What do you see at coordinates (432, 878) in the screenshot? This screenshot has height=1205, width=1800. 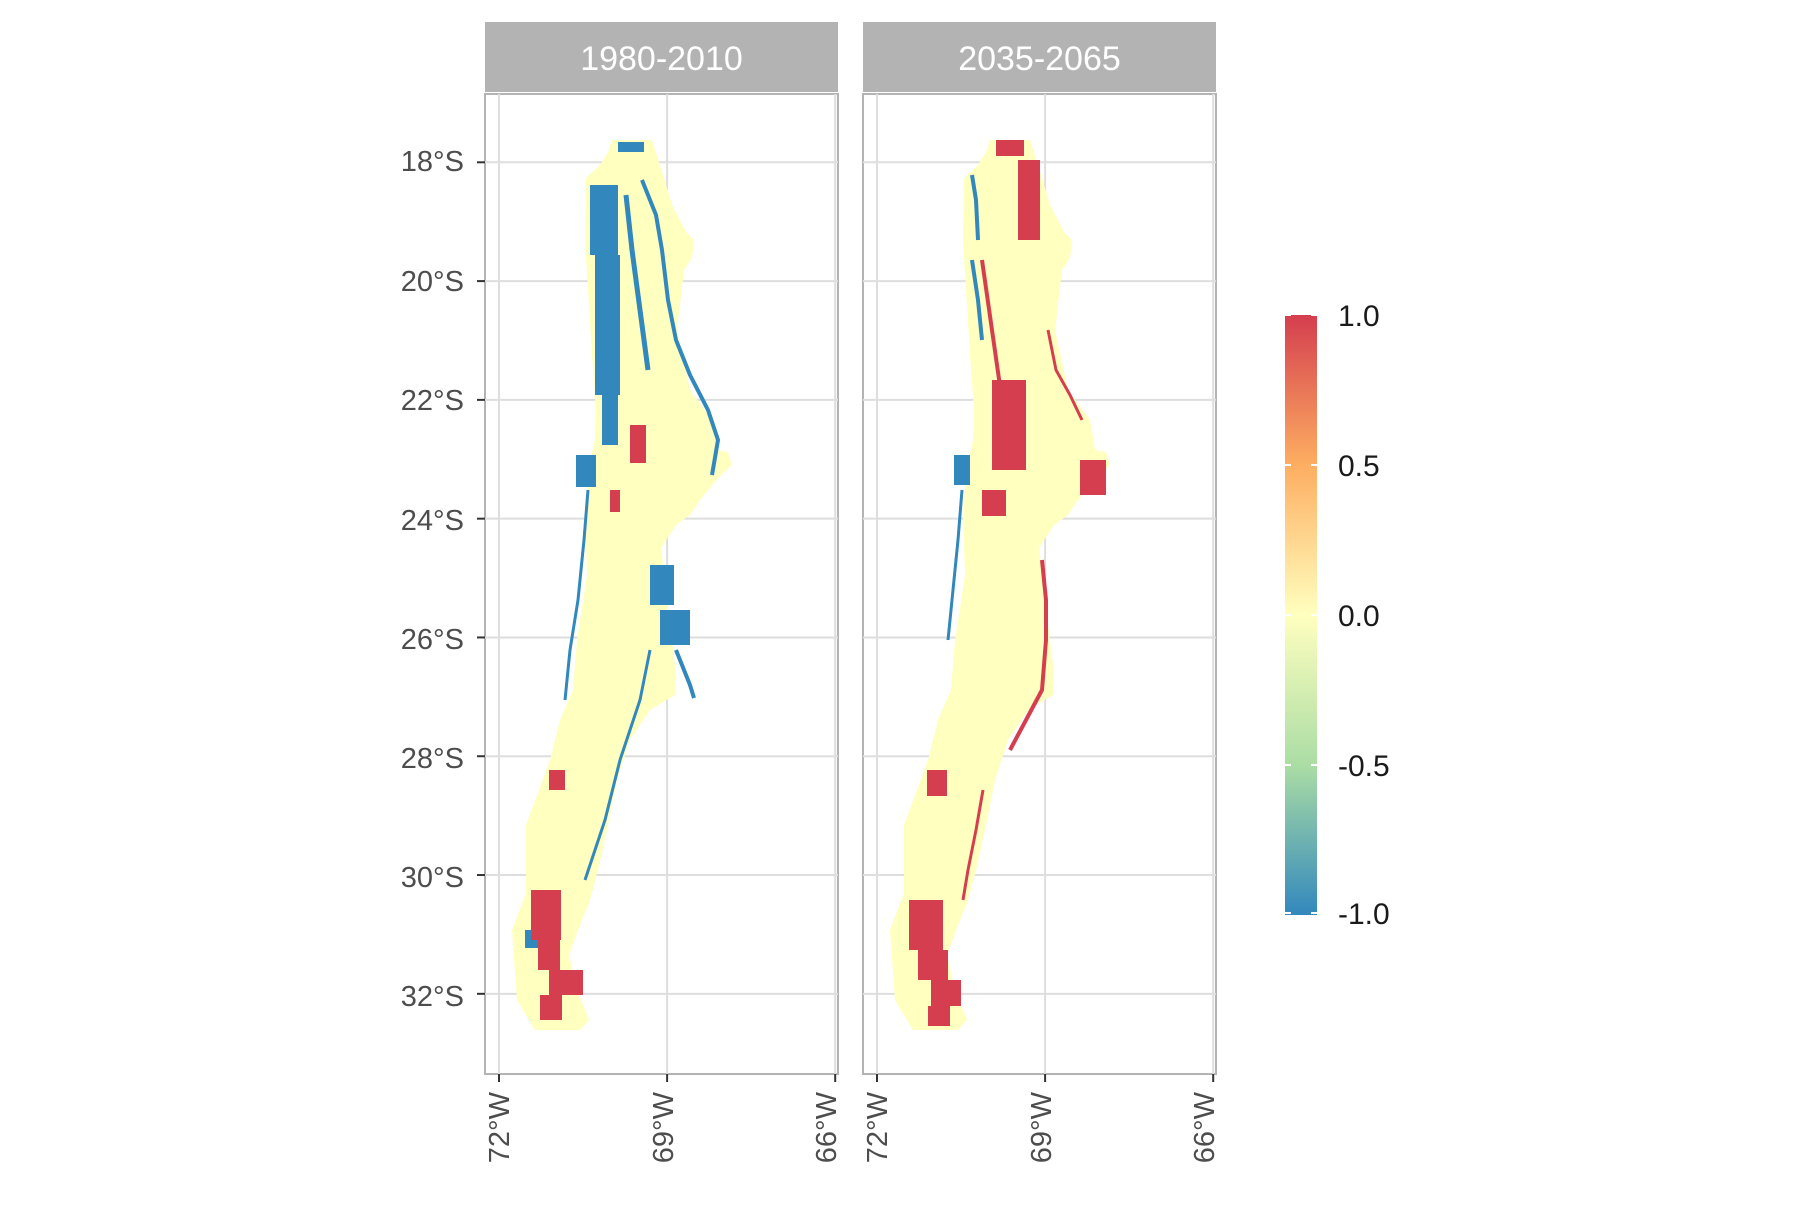 I see `lat-tick-label: 30°S` at bounding box center [432, 878].